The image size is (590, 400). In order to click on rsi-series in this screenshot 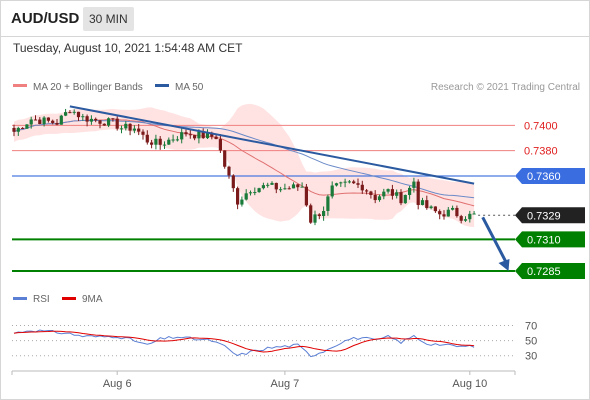, I will do `click(244, 343)`.